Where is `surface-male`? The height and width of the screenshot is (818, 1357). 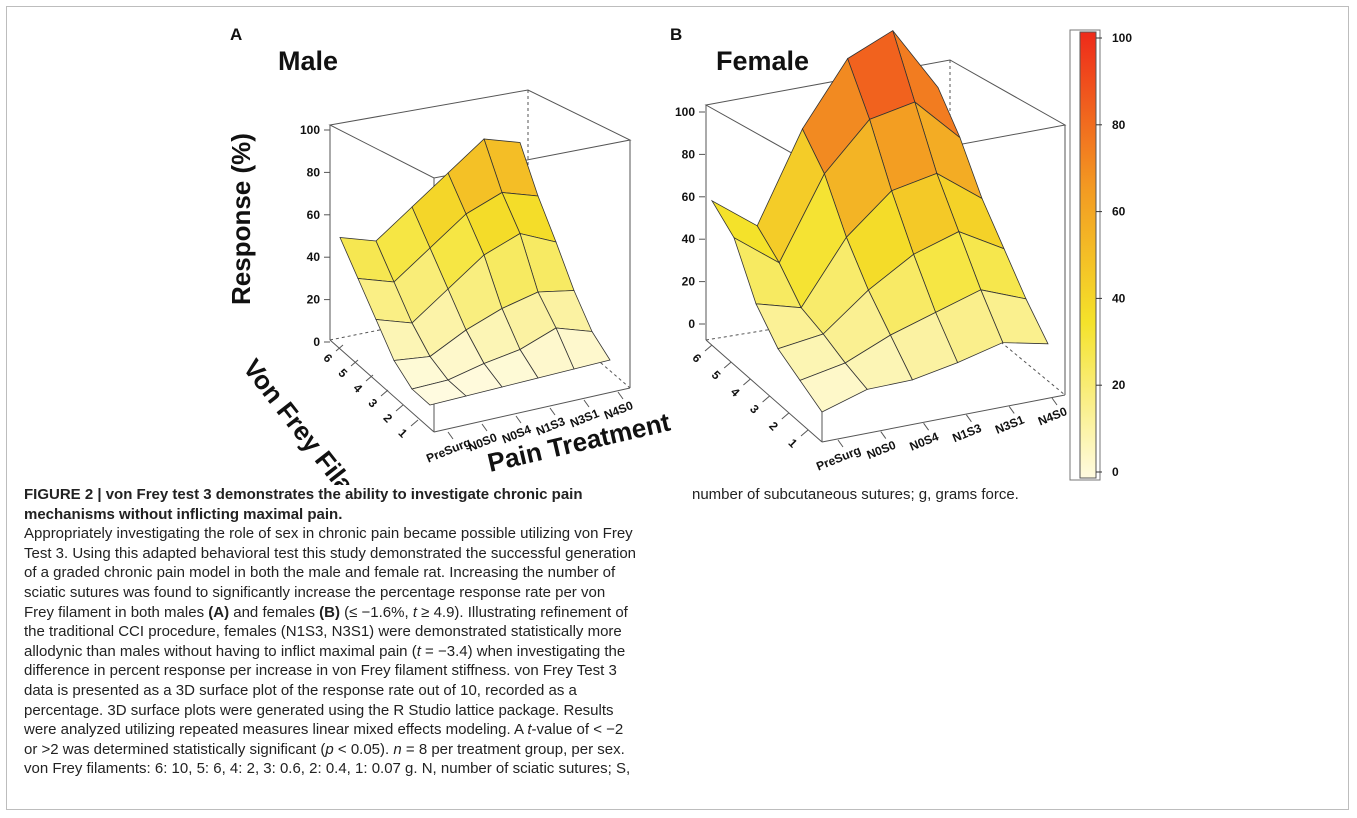 surface-male is located at coordinates (475, 272).